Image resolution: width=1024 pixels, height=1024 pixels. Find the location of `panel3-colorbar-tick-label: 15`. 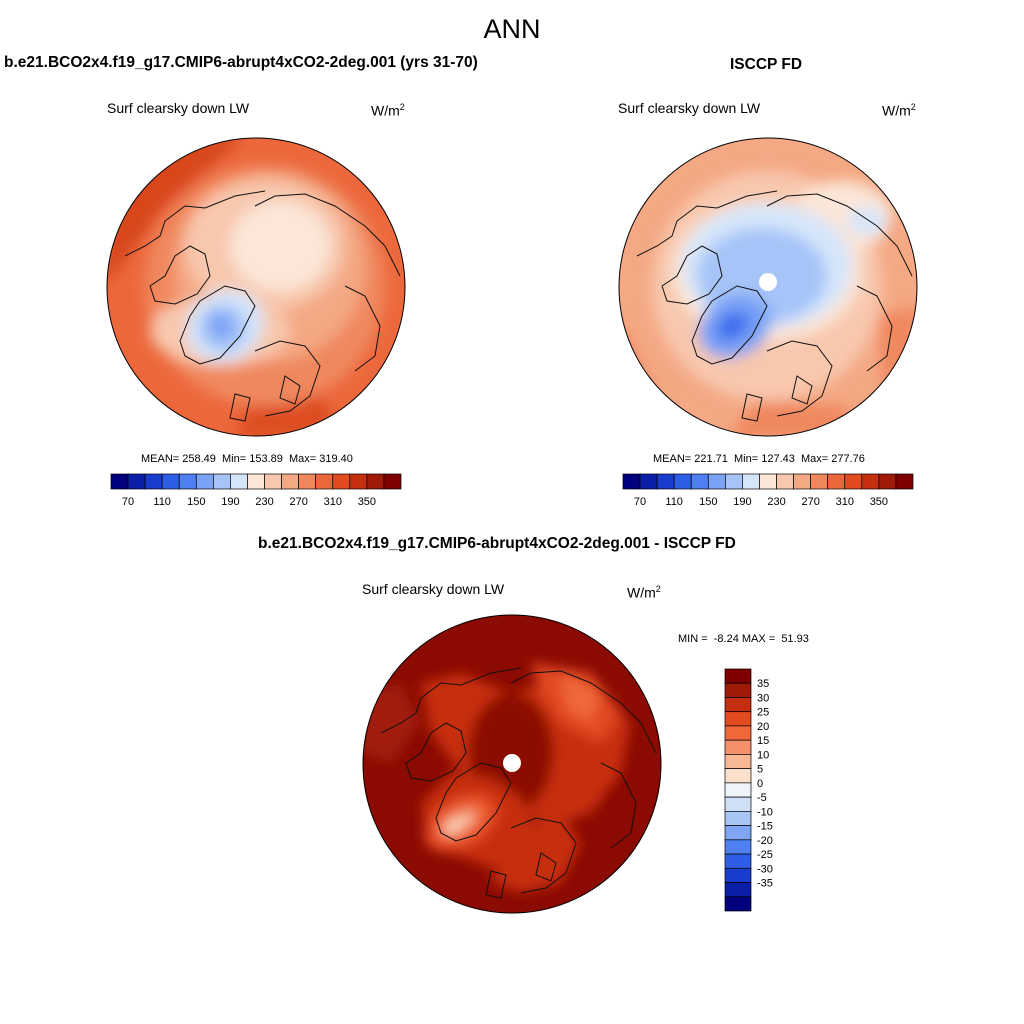

panel3-colorbar-tick-label: 15 is located at coordinates (763, 741).